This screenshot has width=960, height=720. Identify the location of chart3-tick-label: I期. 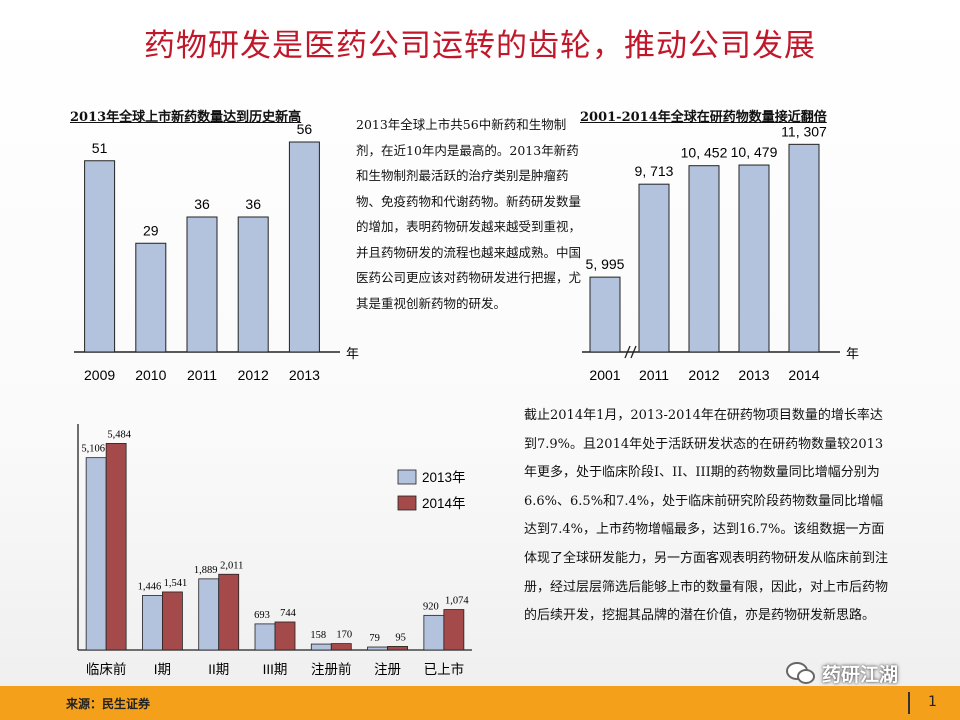
(162, 669).